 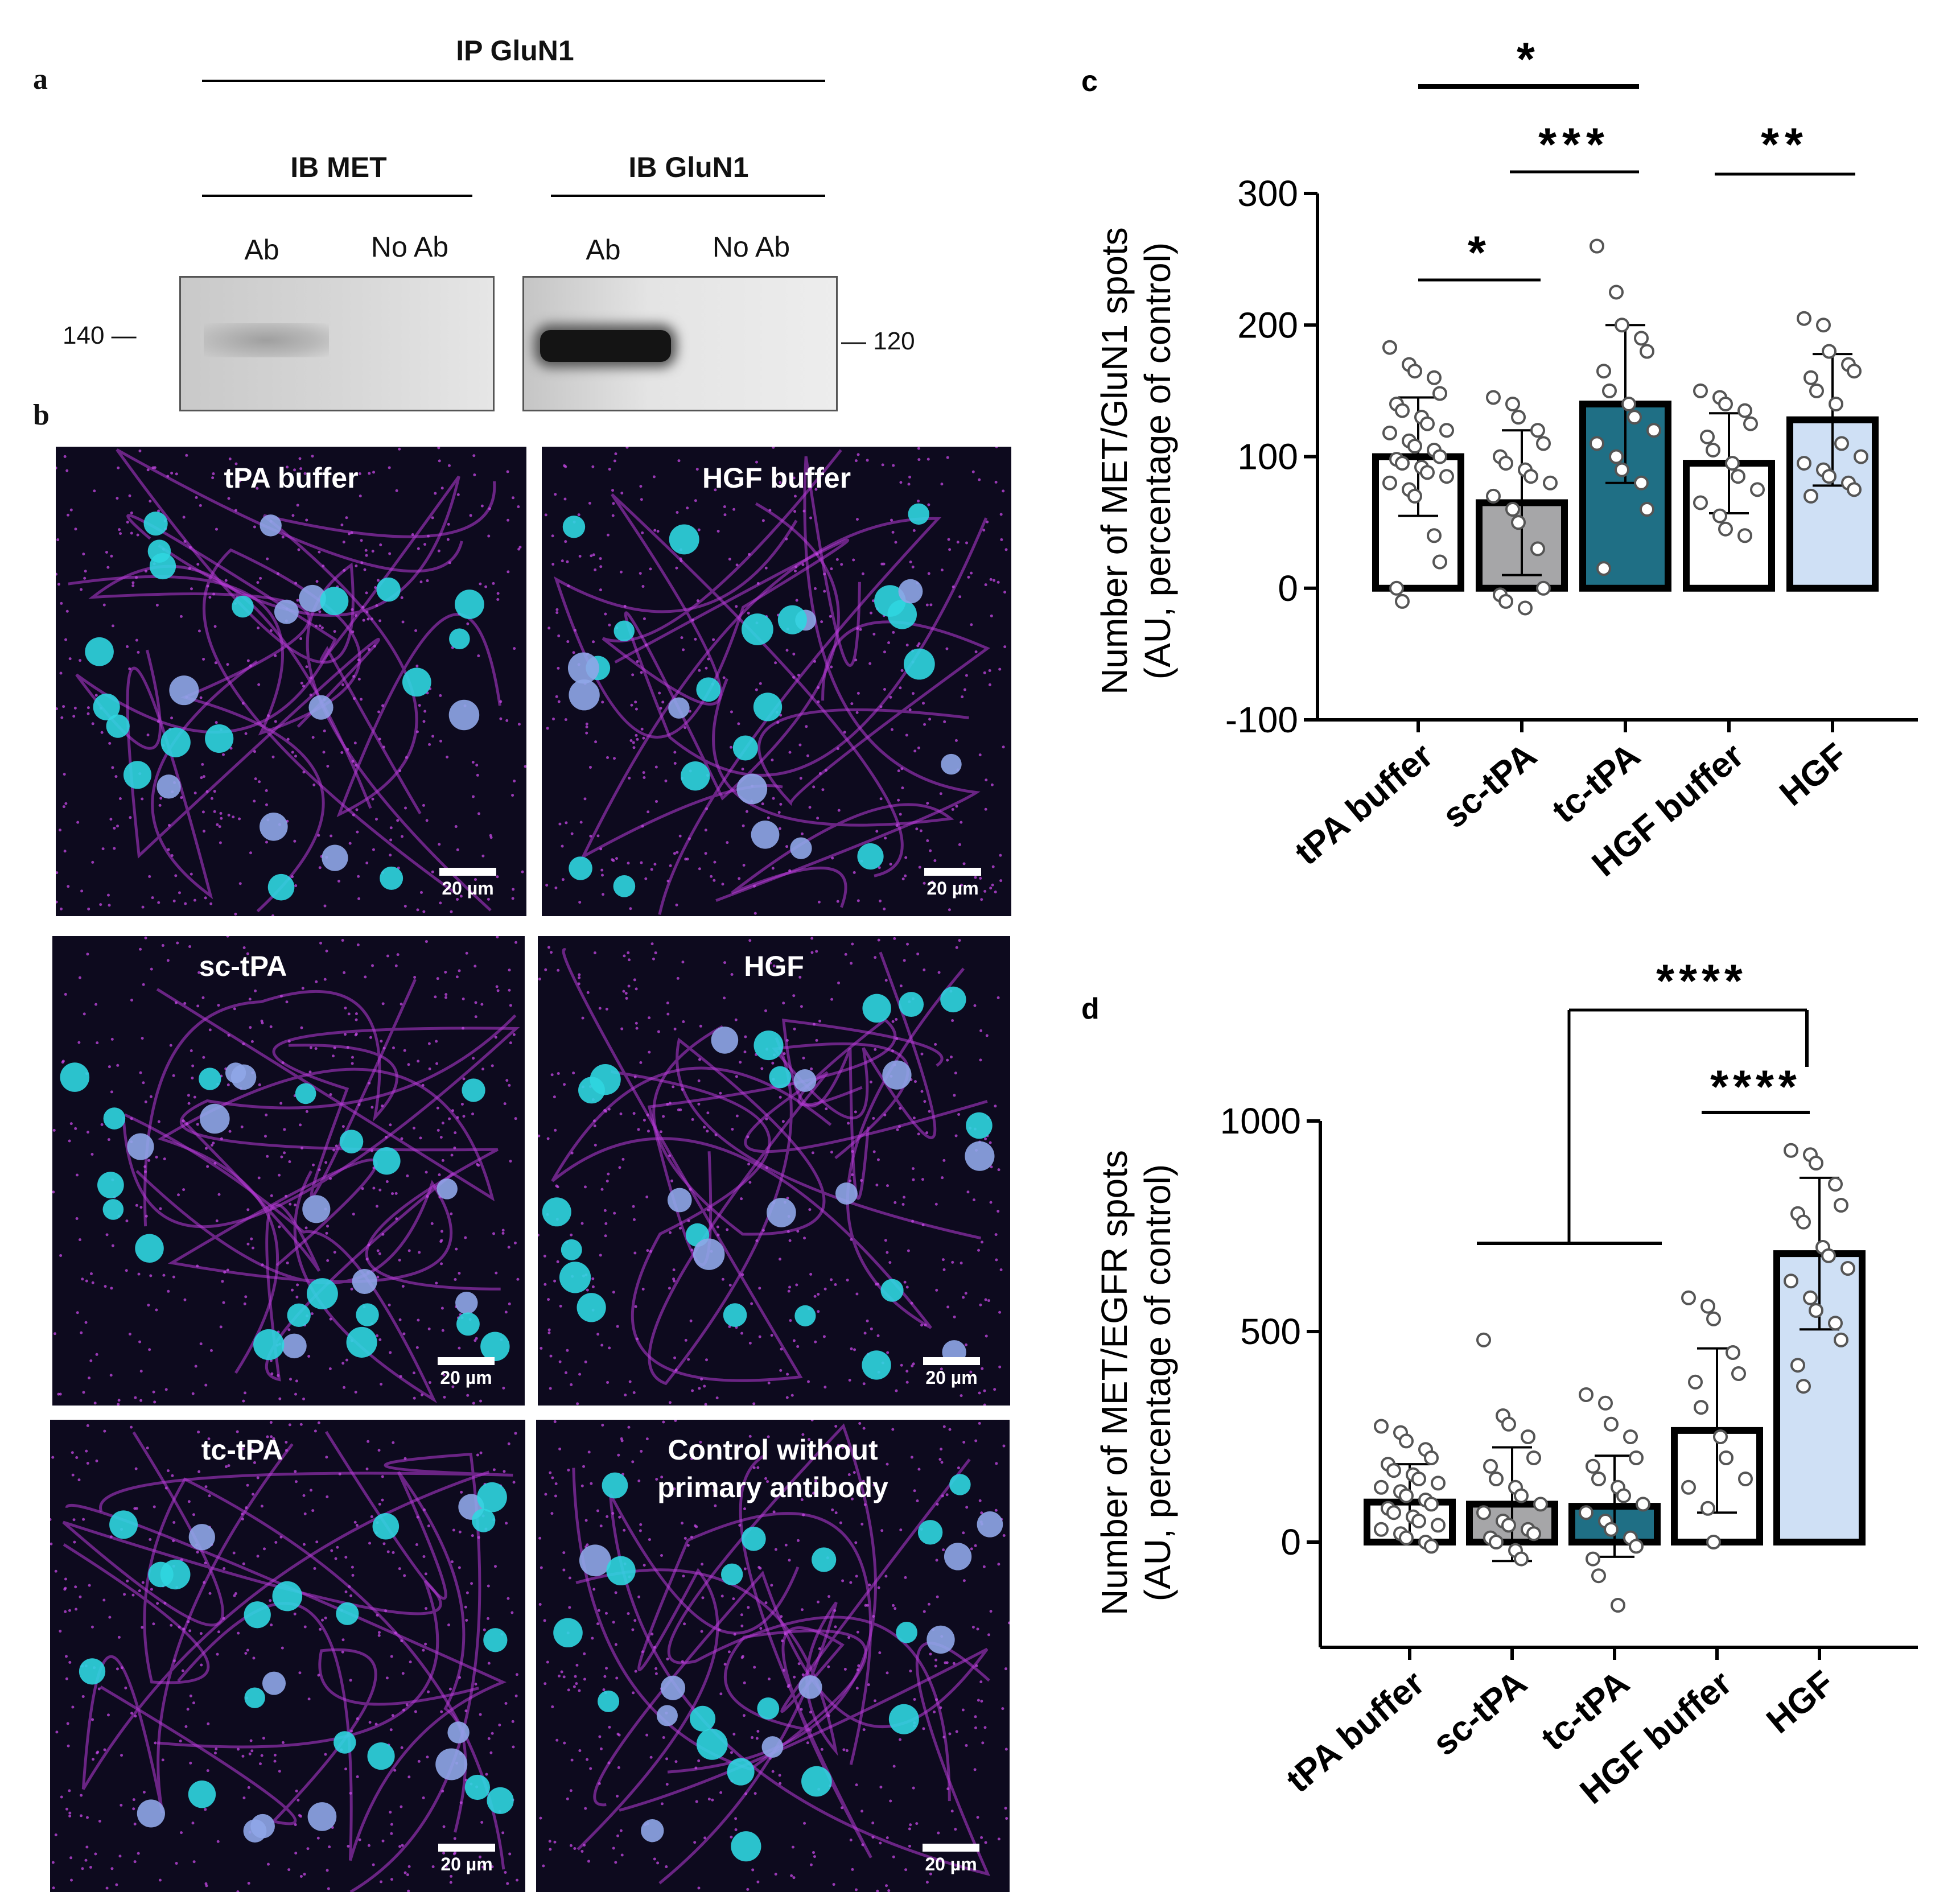 I want to click on micrograph-tc-tpa: tc-tPA 20 µm, so click(x=287, y=1656).